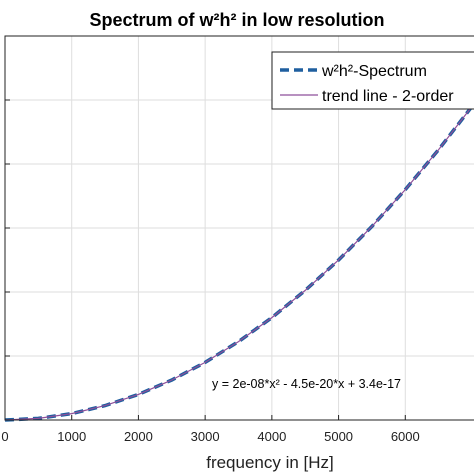 The width and height of the screenshot is (474, 474). What do you see at coordinates (138, 436) in the screenshot?
I see `x-tick-label: 2000` at bounding box center [138, 436].